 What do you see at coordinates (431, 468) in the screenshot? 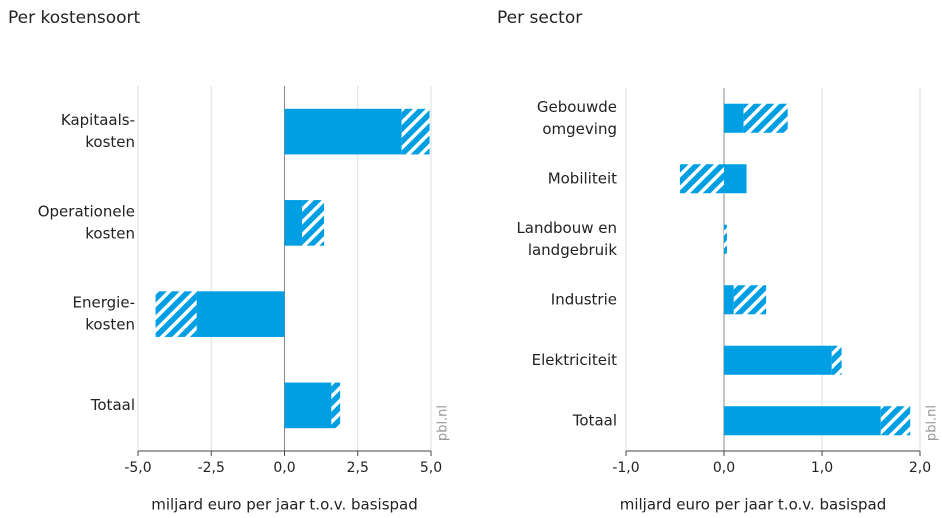
I see `x-tick-label: 5,0` at bounding box center [431, 468].